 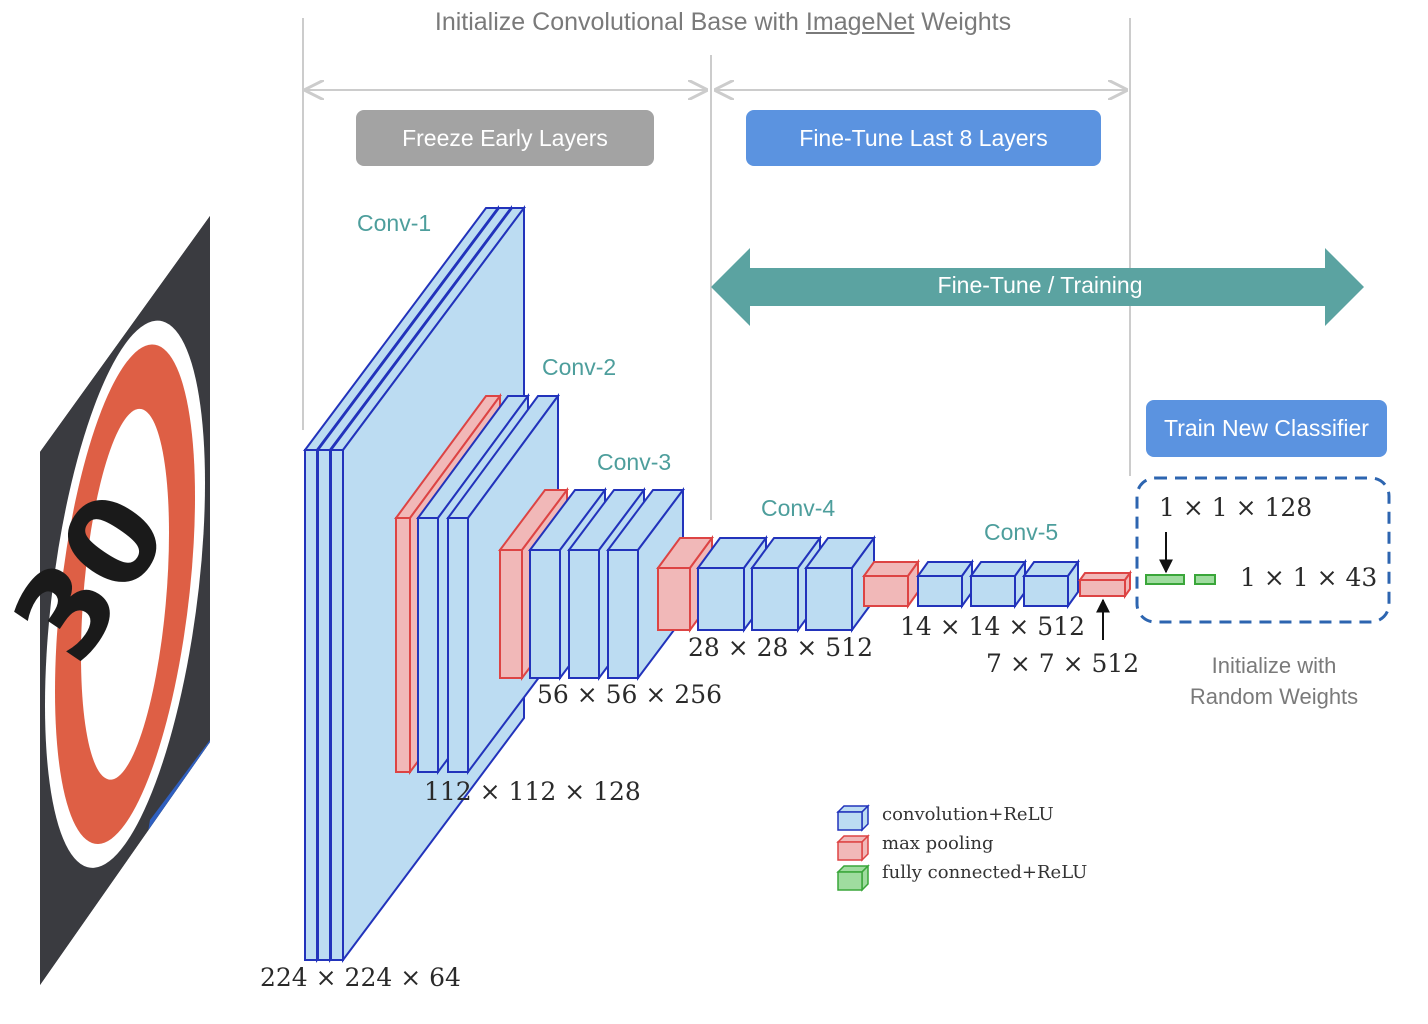 I want to click on legend-fc-label: fully connected+ReLU, so click(x=985, y=872).